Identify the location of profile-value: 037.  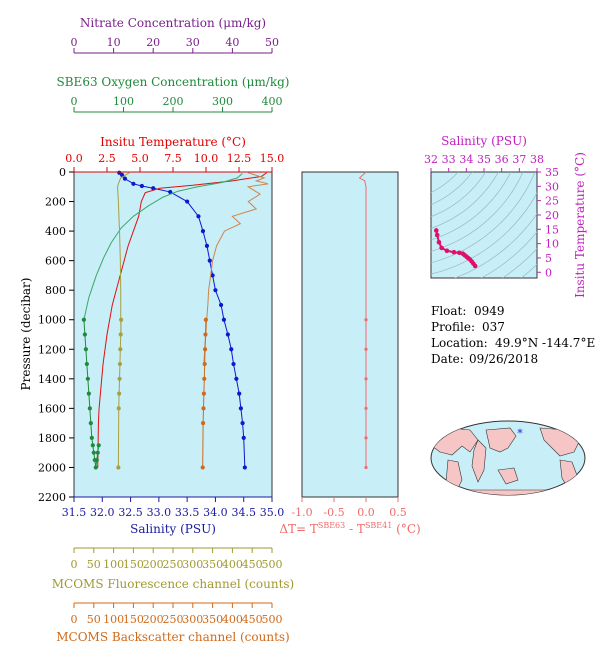
(493, 327).